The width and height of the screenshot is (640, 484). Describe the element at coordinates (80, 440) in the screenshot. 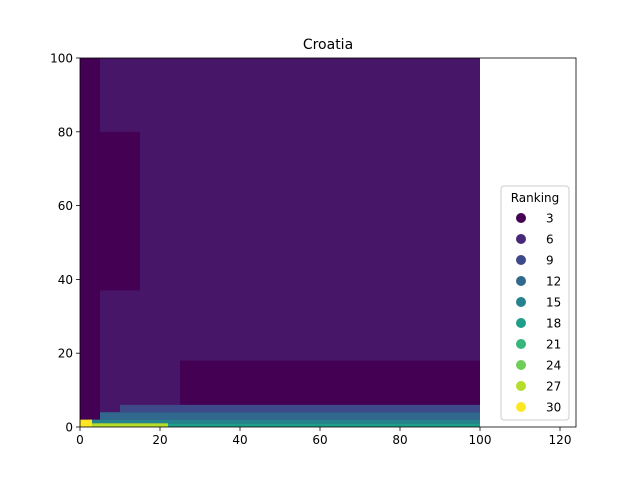

I see `x-tick-label: 0` at that location.